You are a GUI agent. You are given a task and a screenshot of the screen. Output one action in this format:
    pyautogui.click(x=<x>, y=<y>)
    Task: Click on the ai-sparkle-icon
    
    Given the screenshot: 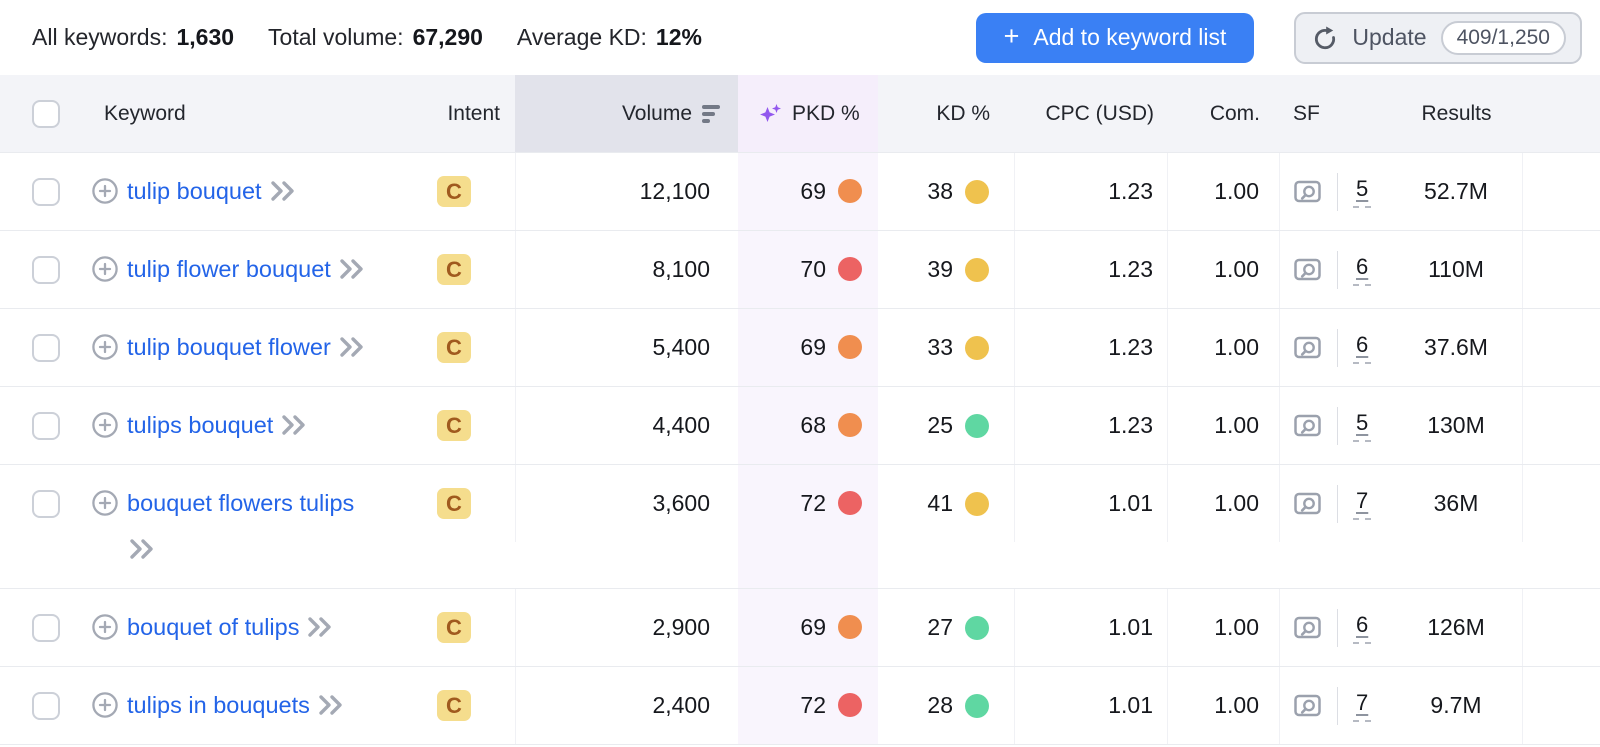 What is the action you would take?
    pyautogui.click(x=770, y=112)
    